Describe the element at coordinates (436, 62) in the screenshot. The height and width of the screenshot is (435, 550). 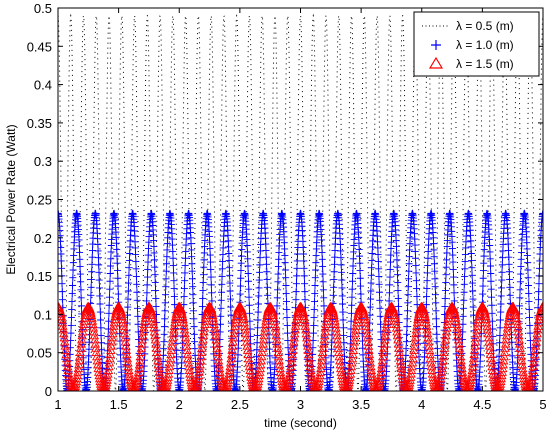
I see `legend-swatch` at that location.